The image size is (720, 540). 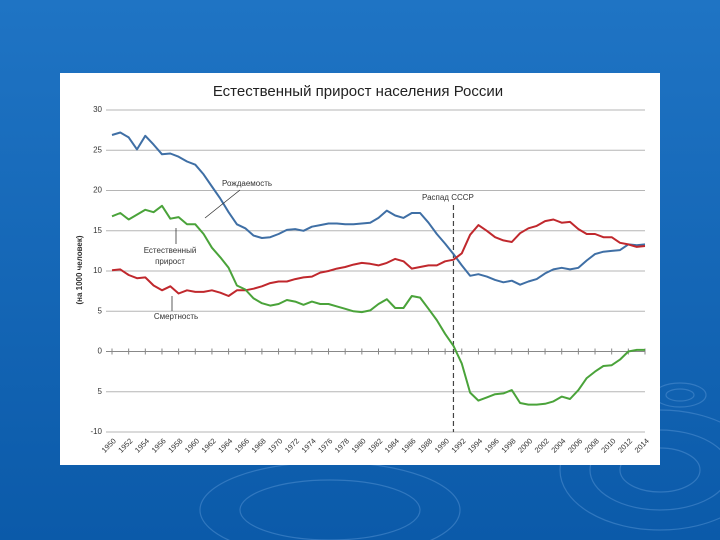 What do you see at coordinates (96, 431) in the screenshot?
I see `y-tick-label: -10` at bounding box center [96, 431].